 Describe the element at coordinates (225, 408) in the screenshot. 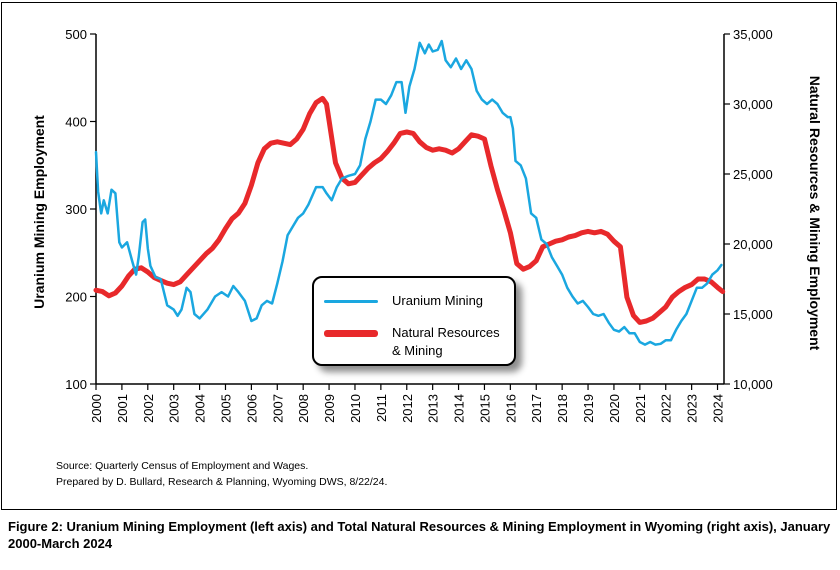

I see `x-tick-label: 2005` at that location.